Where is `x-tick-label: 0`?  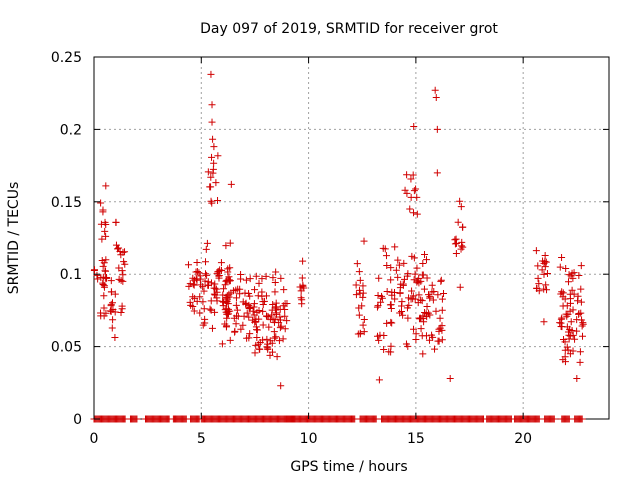
x-tick-label: 0 is located at coordinates (94, 439).